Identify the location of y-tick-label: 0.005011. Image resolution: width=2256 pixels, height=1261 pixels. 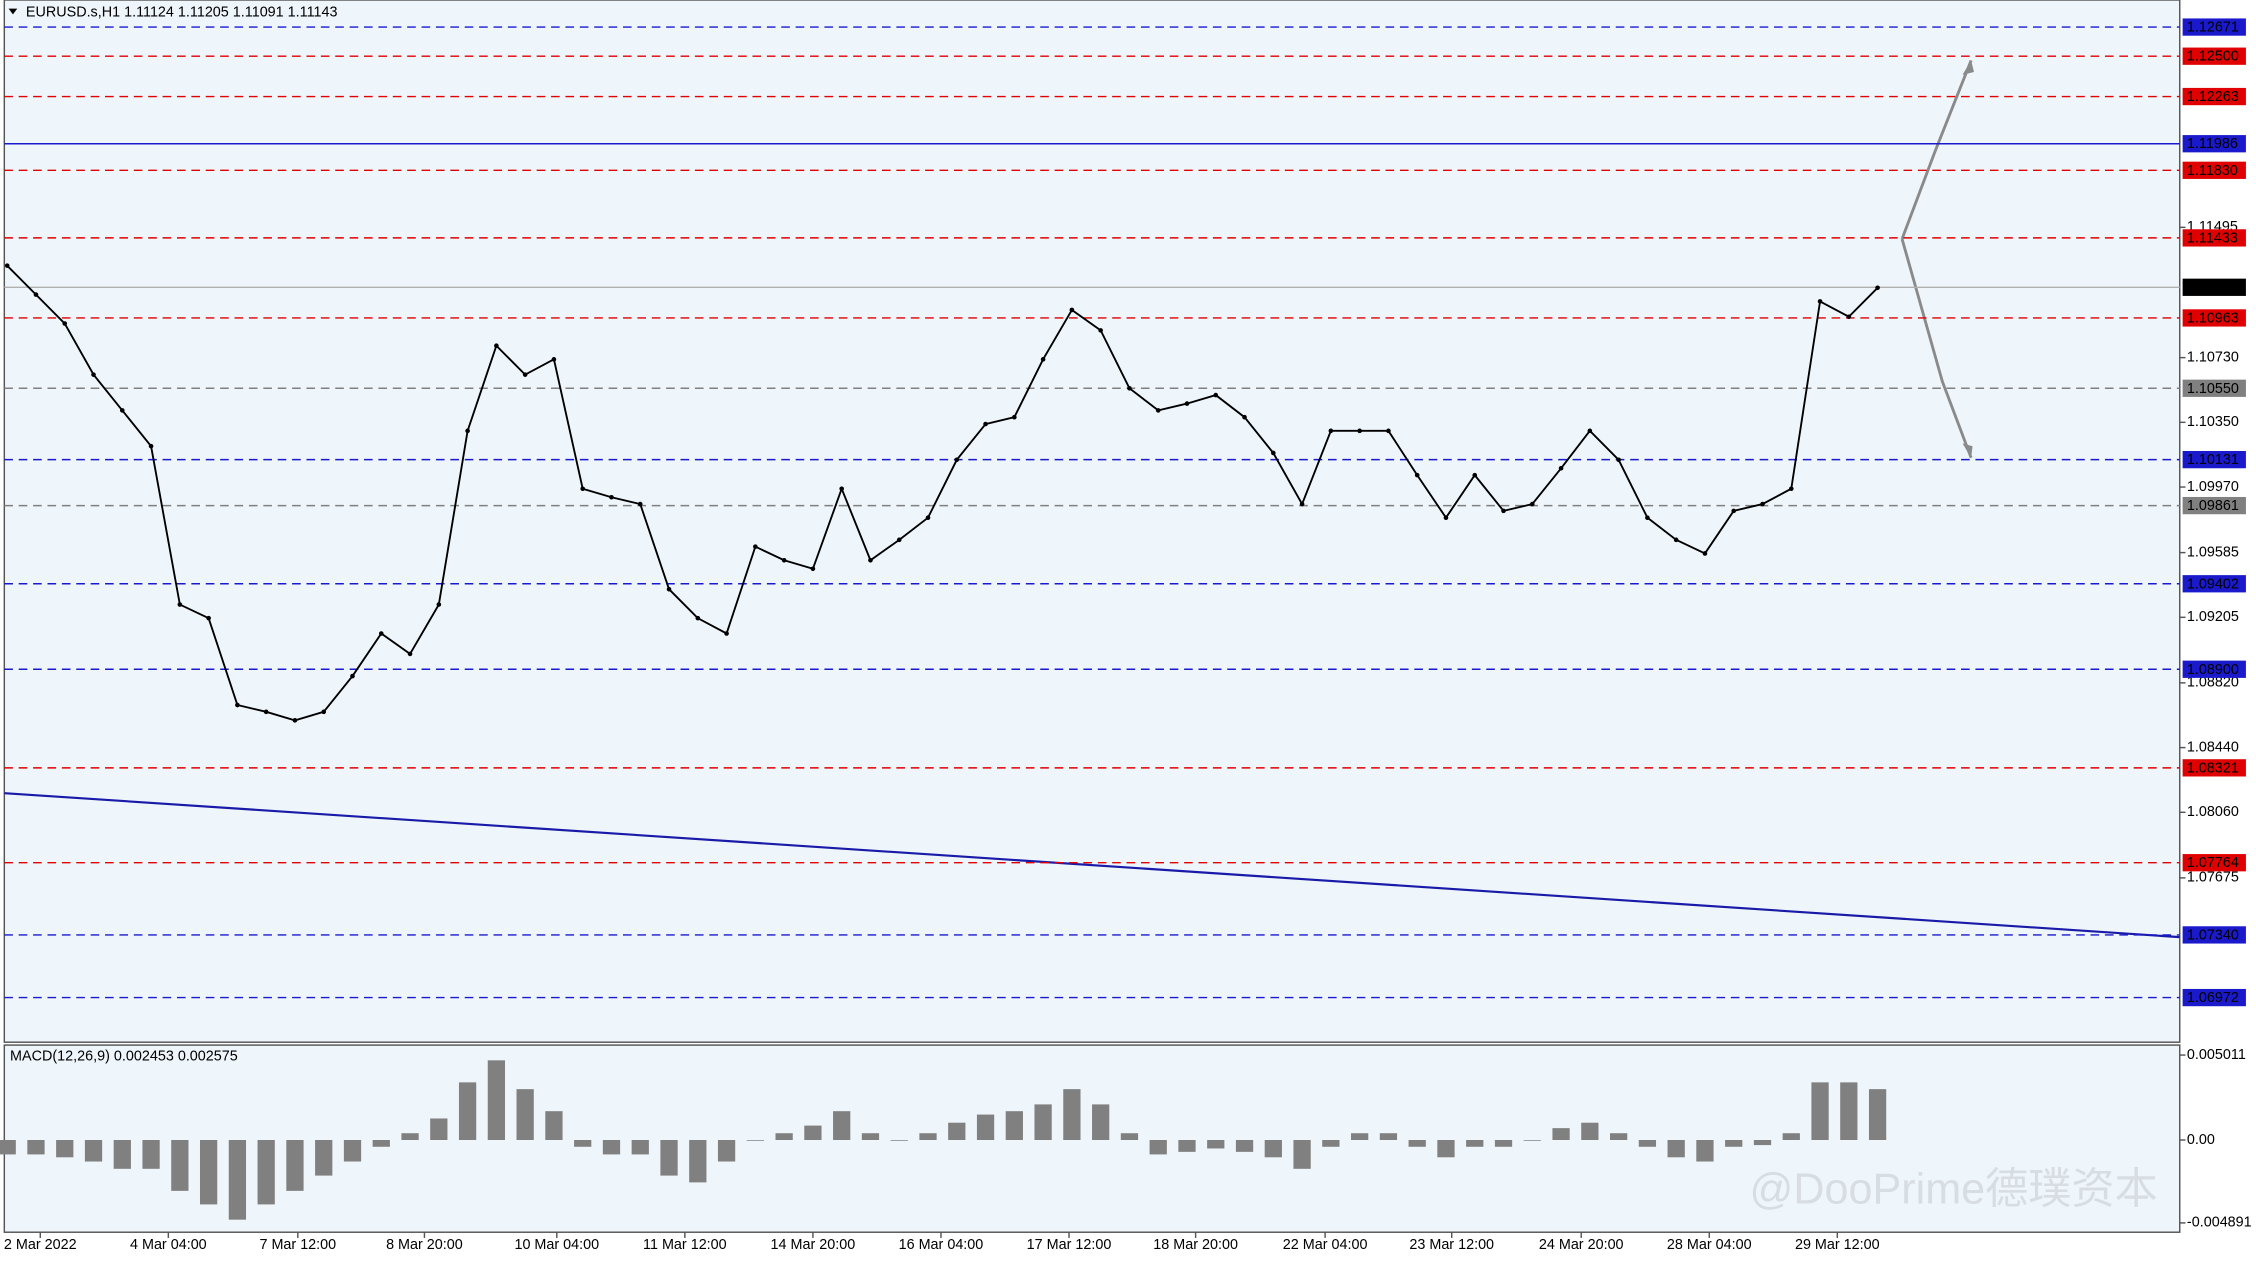
(2216, 1055).